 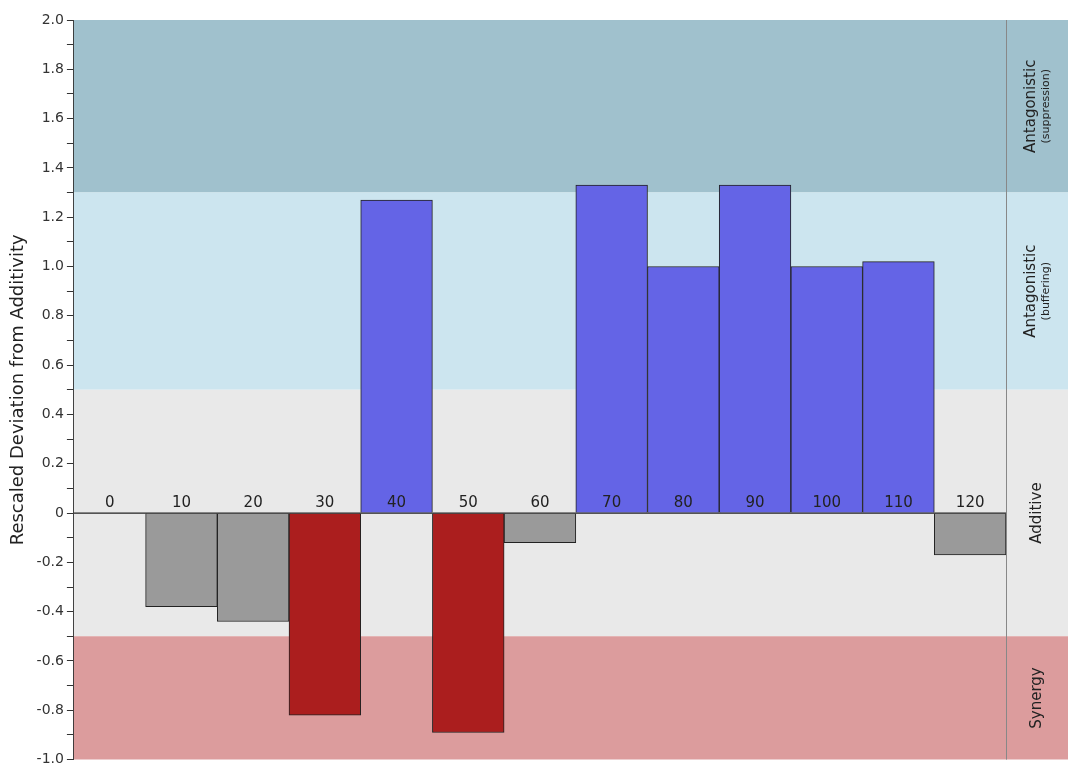 I want to click on band-label: Antagonistic (suppression), so click(x=1036, y=106).